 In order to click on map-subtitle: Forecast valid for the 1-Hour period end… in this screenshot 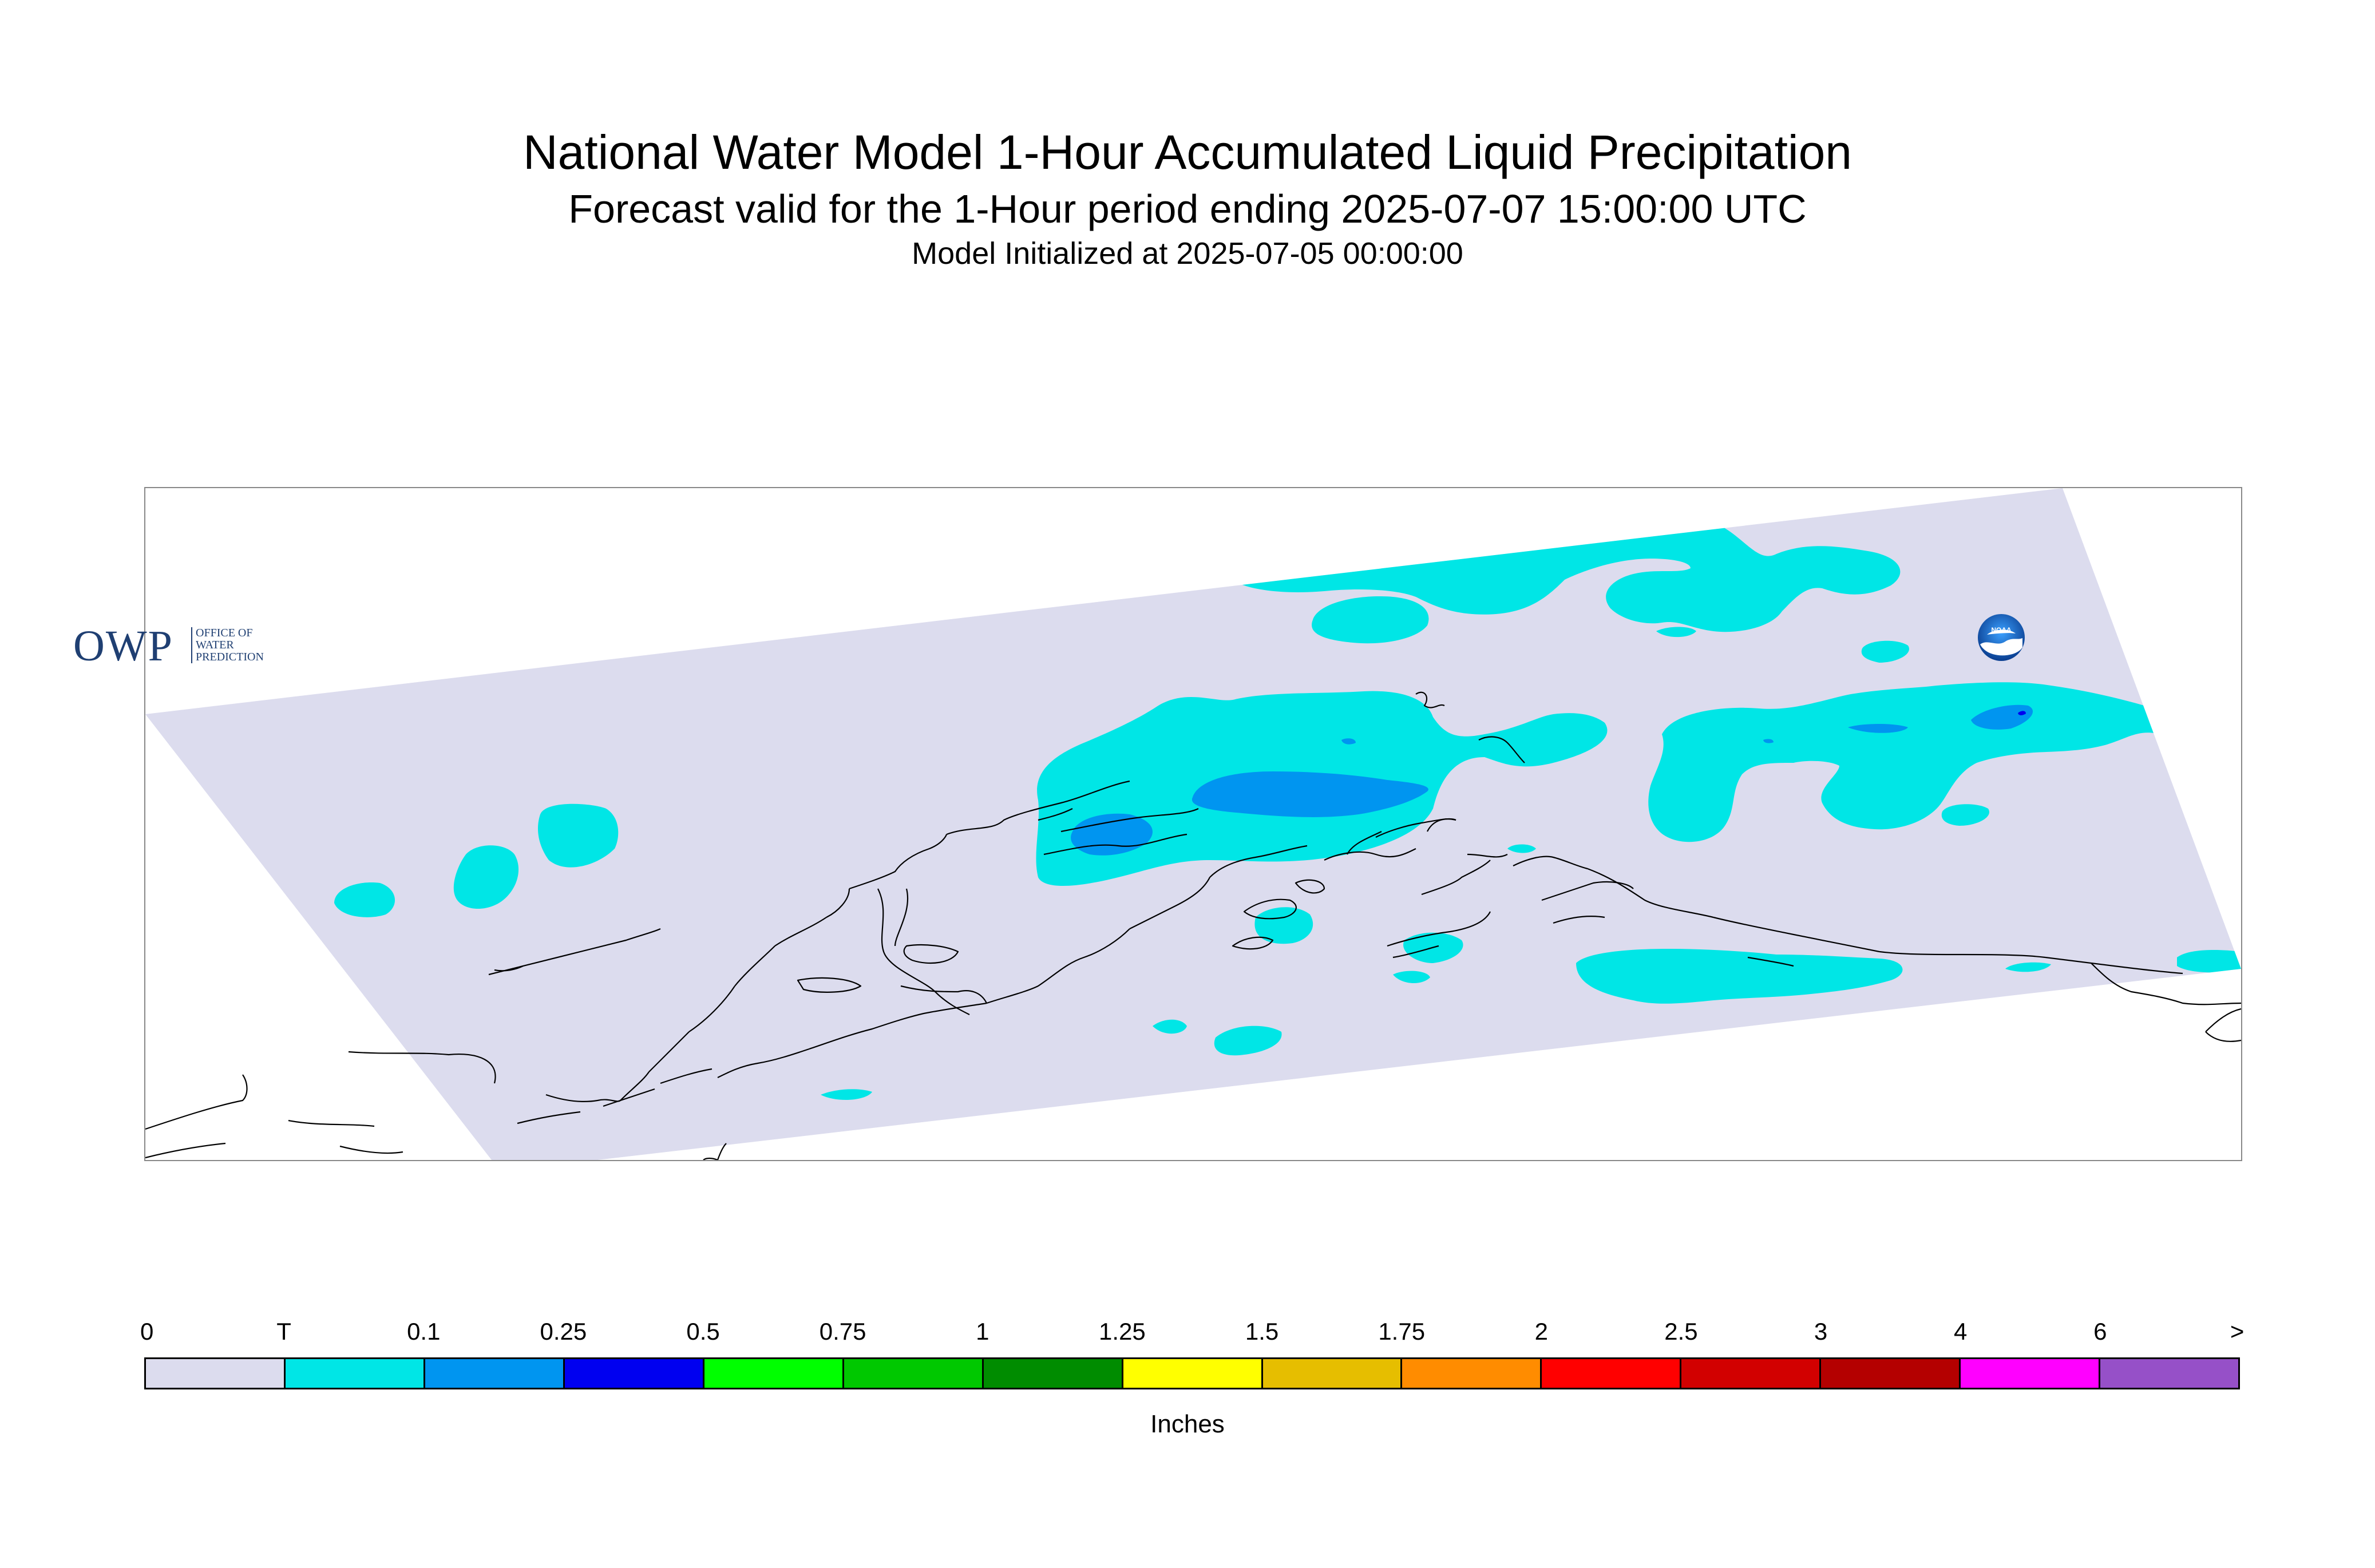, I will do `click(1187, 209)`.